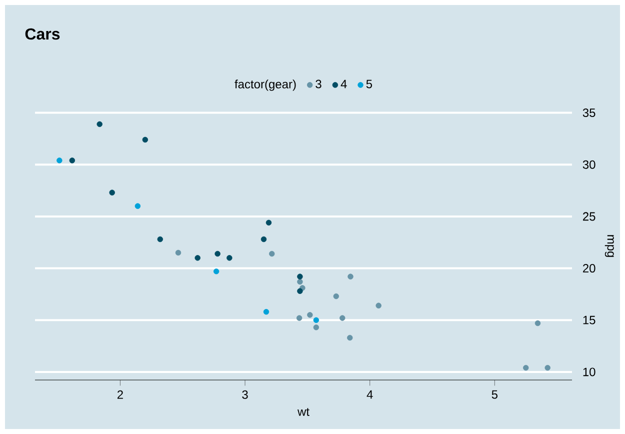  What do you see at coordinates (589, 164) in the screenshot?
I see `y-tick-label: 30` at bounding box center [589, 164].